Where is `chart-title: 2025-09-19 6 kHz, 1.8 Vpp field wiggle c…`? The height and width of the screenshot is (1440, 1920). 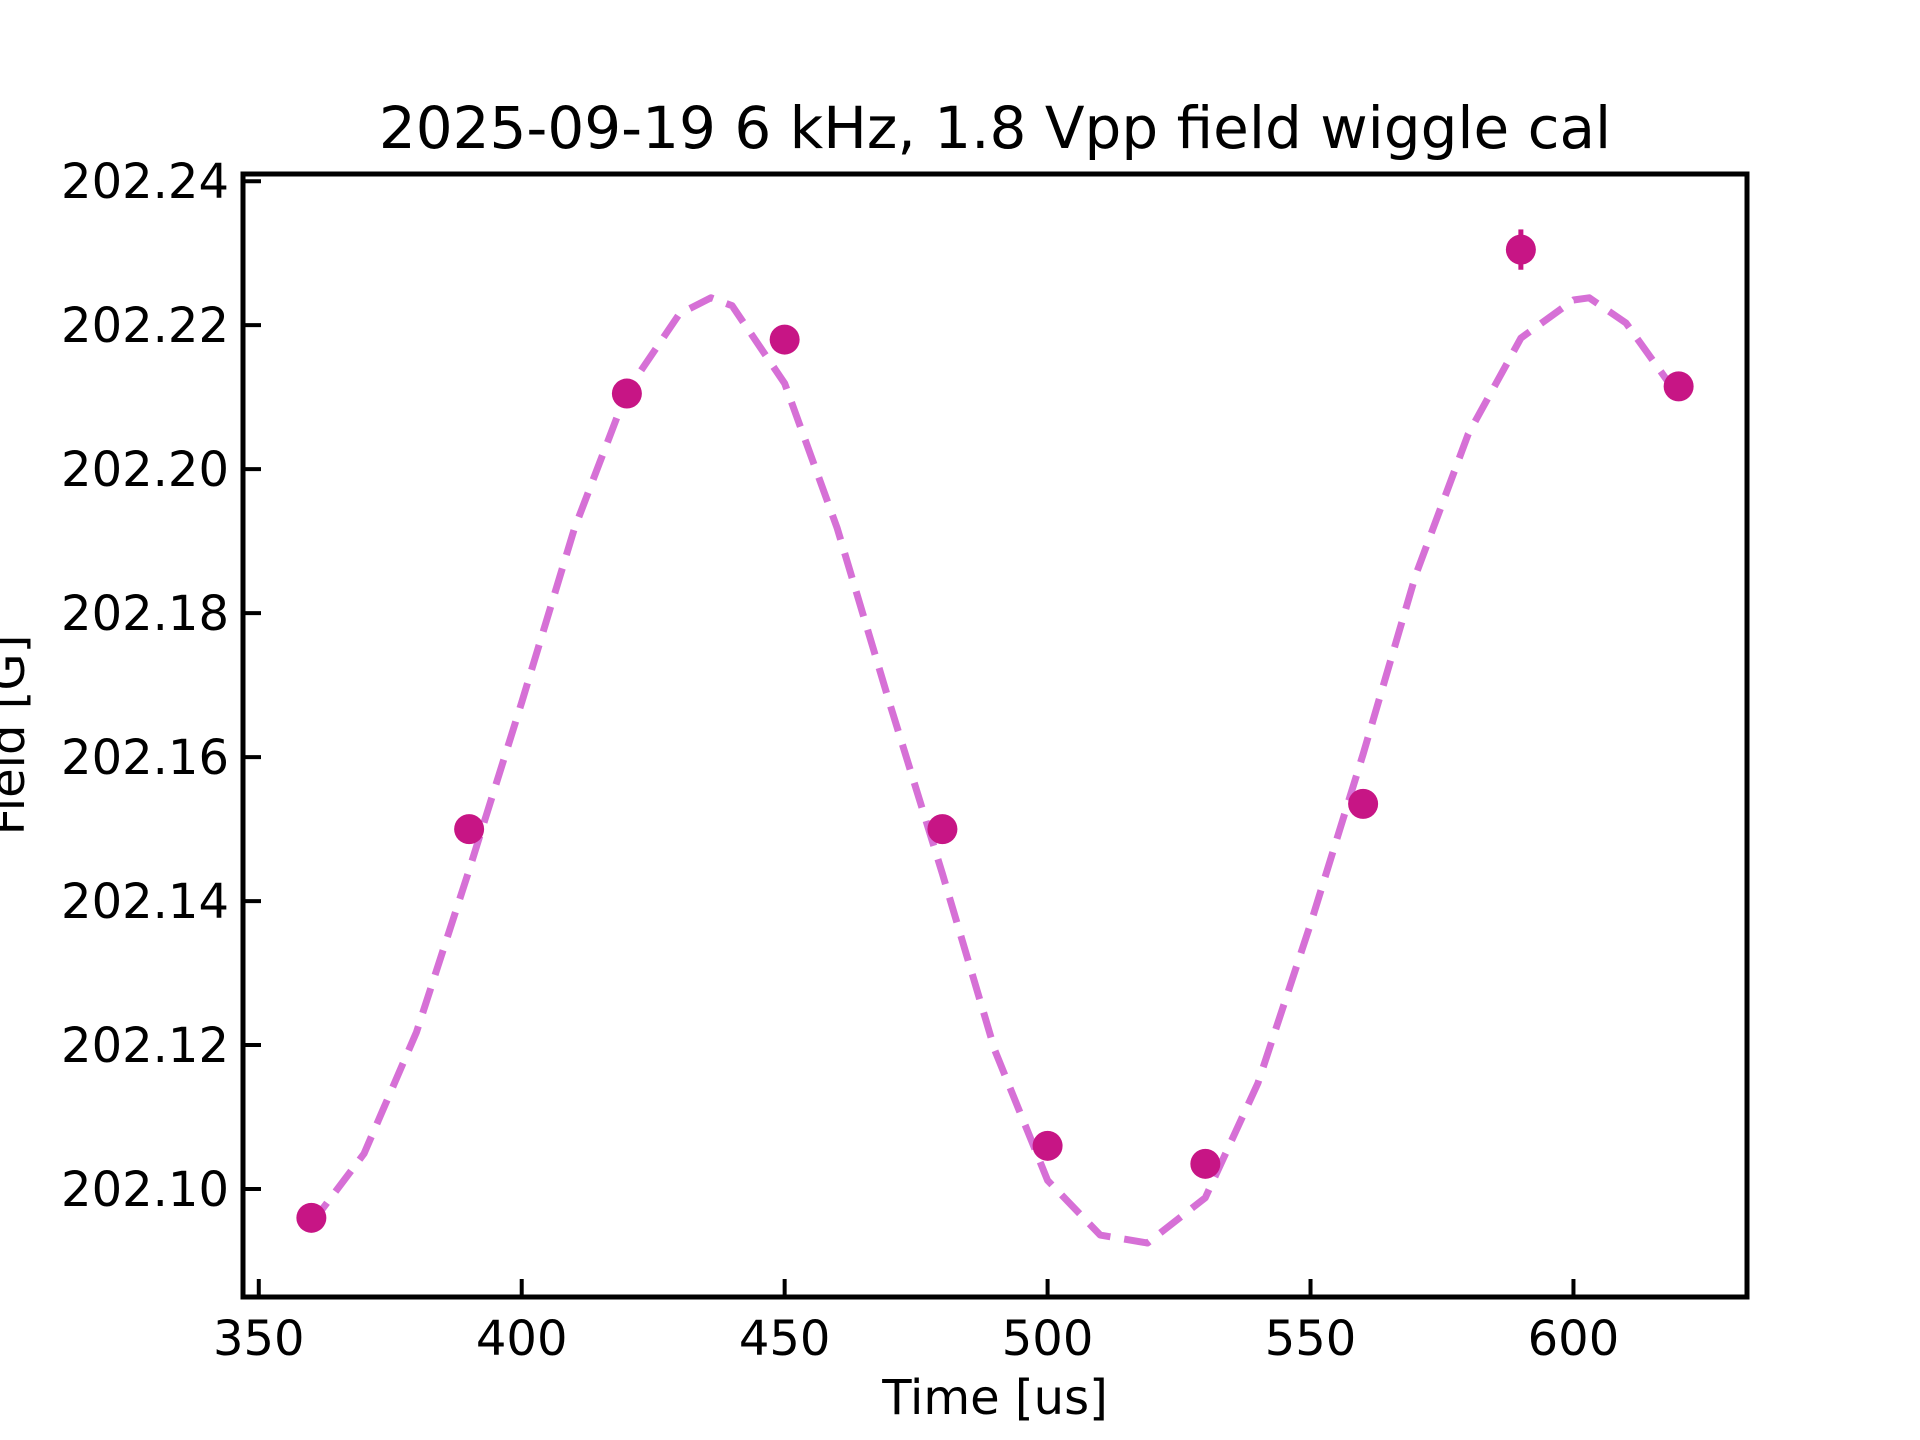 chart-title: 2025-09-19 6 kHz, 1.8 Vpp field wiggle c… is located at coordinates (995, 128).